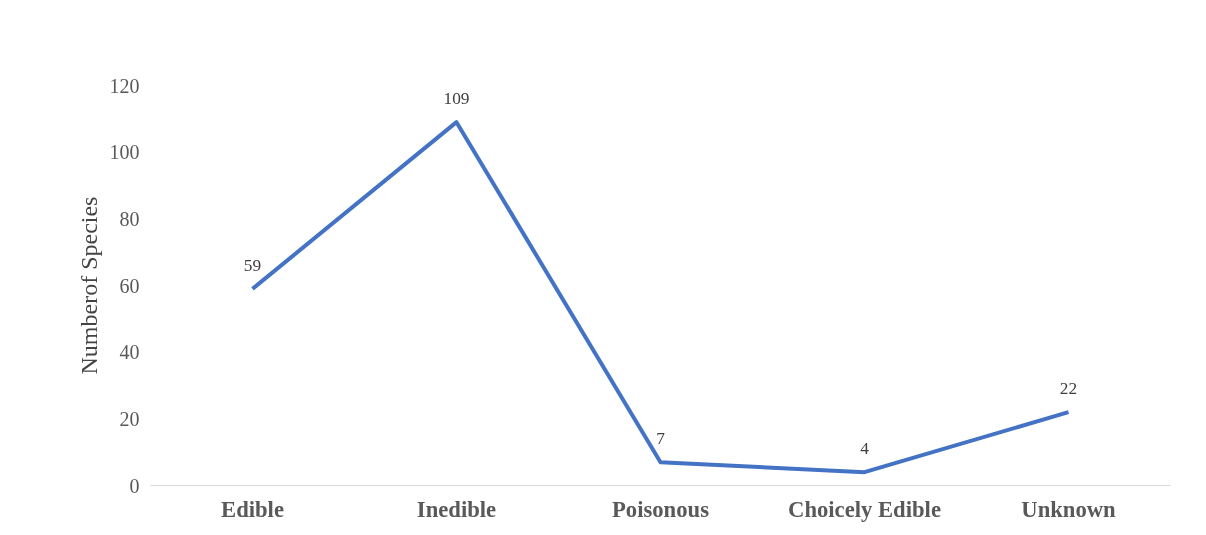 This screenshot has width=1206, height=535. Describe the element at coordinates (129, 352) in the screenshot. I see `y-tick-label: 40` at that location.